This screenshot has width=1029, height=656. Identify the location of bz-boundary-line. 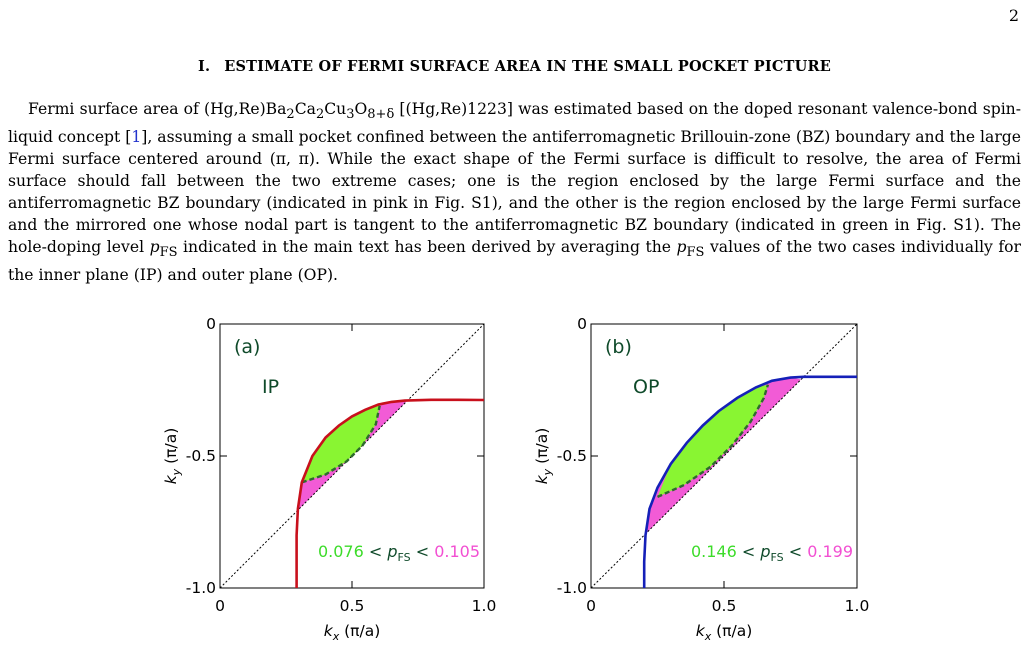
(724, 456).